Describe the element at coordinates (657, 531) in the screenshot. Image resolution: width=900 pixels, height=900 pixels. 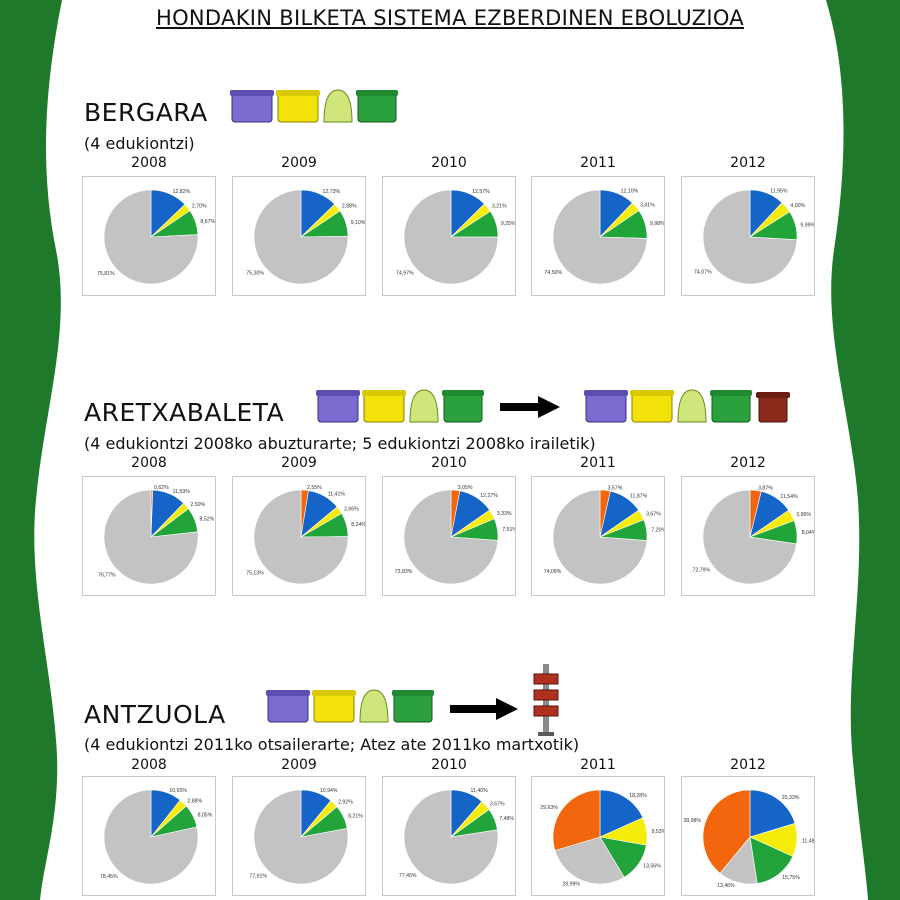
I see `data-label: 7,20%` at that location.